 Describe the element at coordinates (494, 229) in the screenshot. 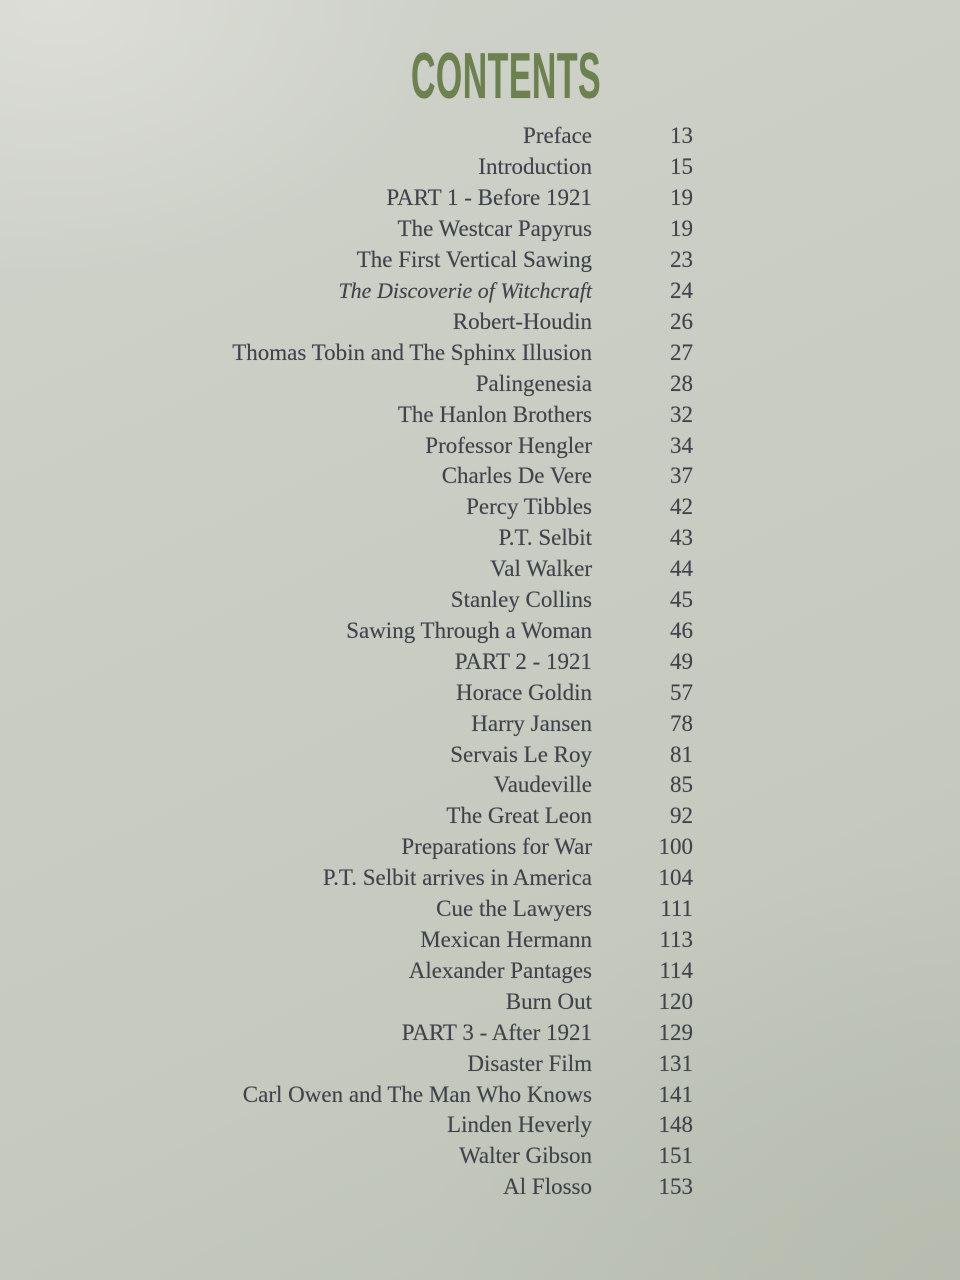

I see `toc-entry-title: The Westcar Papyrus` at that location.